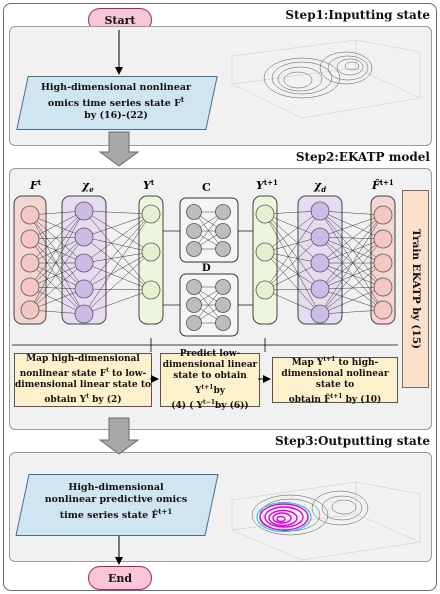  I want to click on label-d: D, so click(206, 268).